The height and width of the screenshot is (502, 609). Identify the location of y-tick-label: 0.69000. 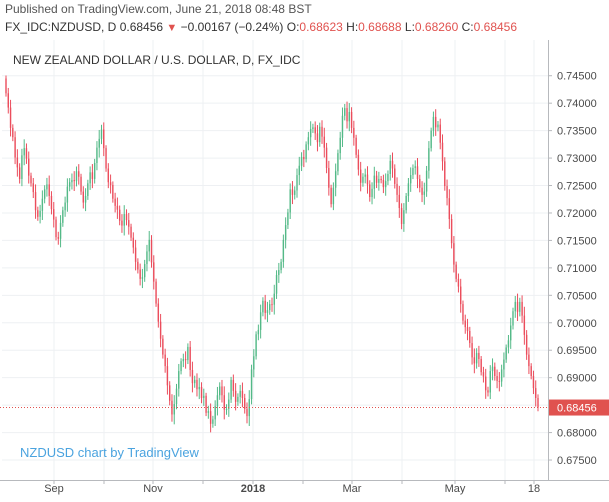
(577, 379).